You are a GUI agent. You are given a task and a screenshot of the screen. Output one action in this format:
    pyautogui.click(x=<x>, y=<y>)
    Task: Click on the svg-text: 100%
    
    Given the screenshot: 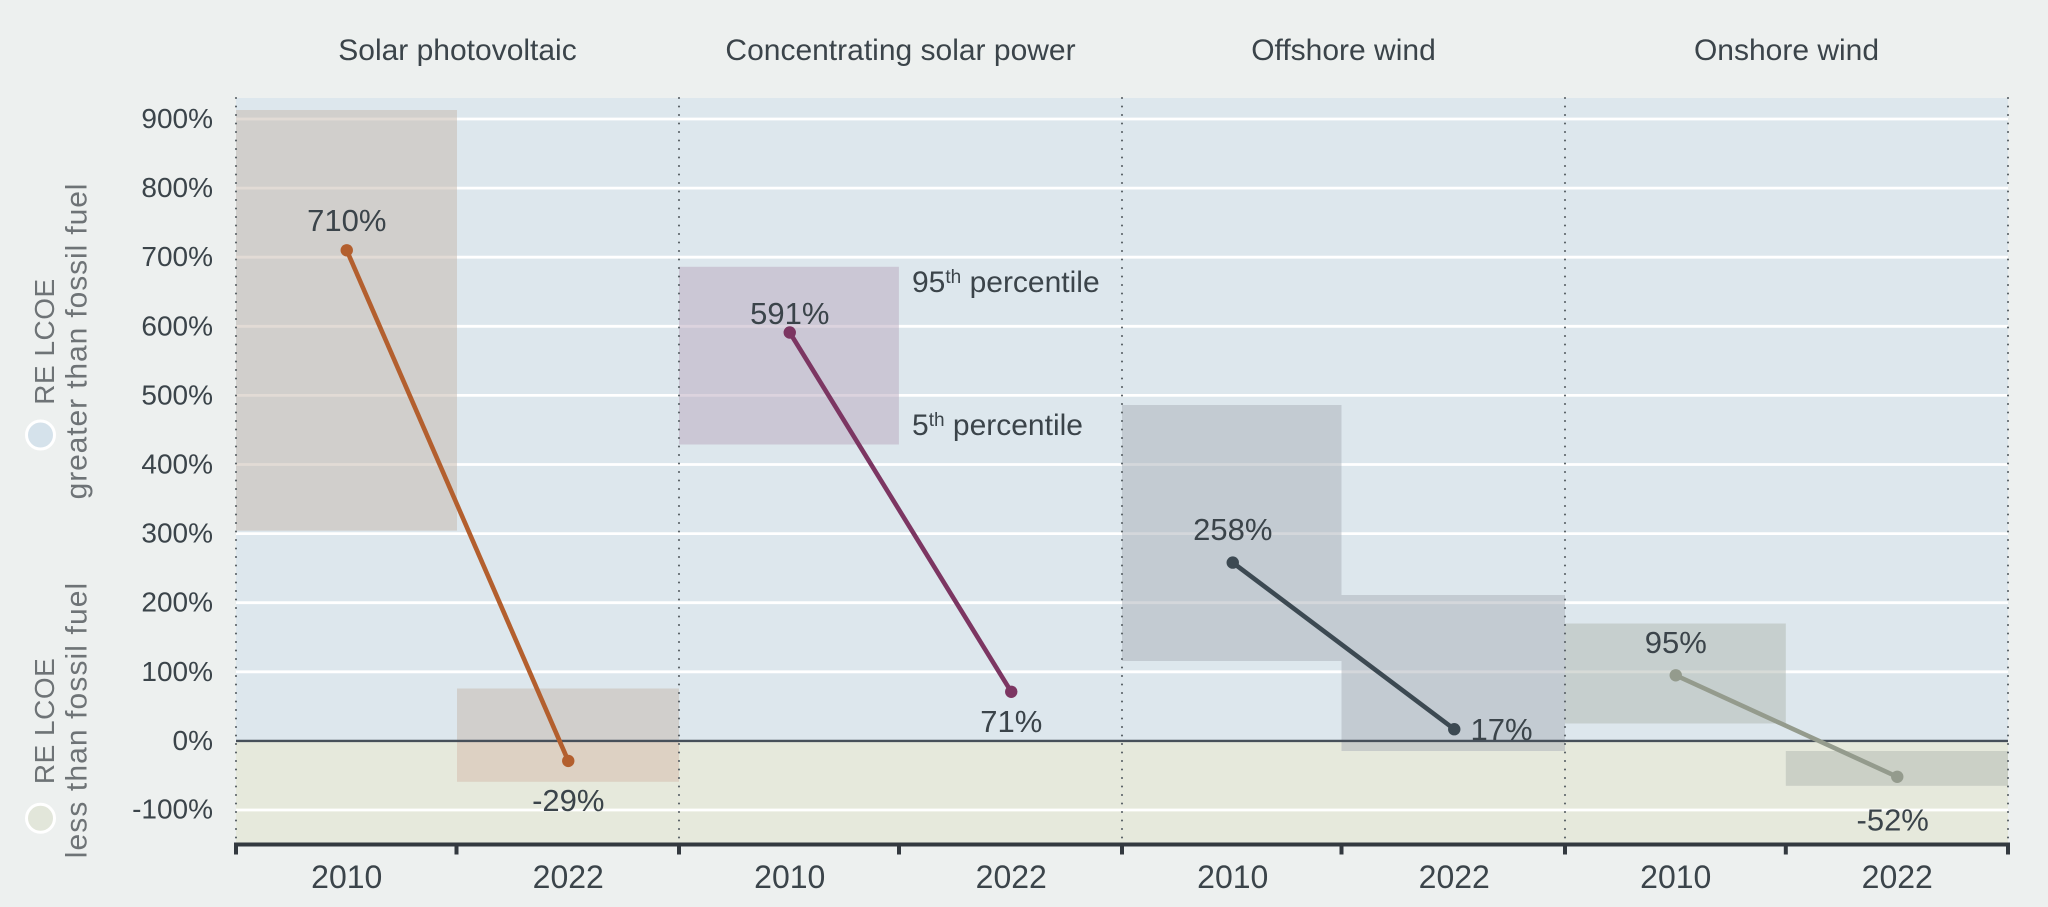 What is the action you would take?
    pyautogui.click(x=177, y=671)
    